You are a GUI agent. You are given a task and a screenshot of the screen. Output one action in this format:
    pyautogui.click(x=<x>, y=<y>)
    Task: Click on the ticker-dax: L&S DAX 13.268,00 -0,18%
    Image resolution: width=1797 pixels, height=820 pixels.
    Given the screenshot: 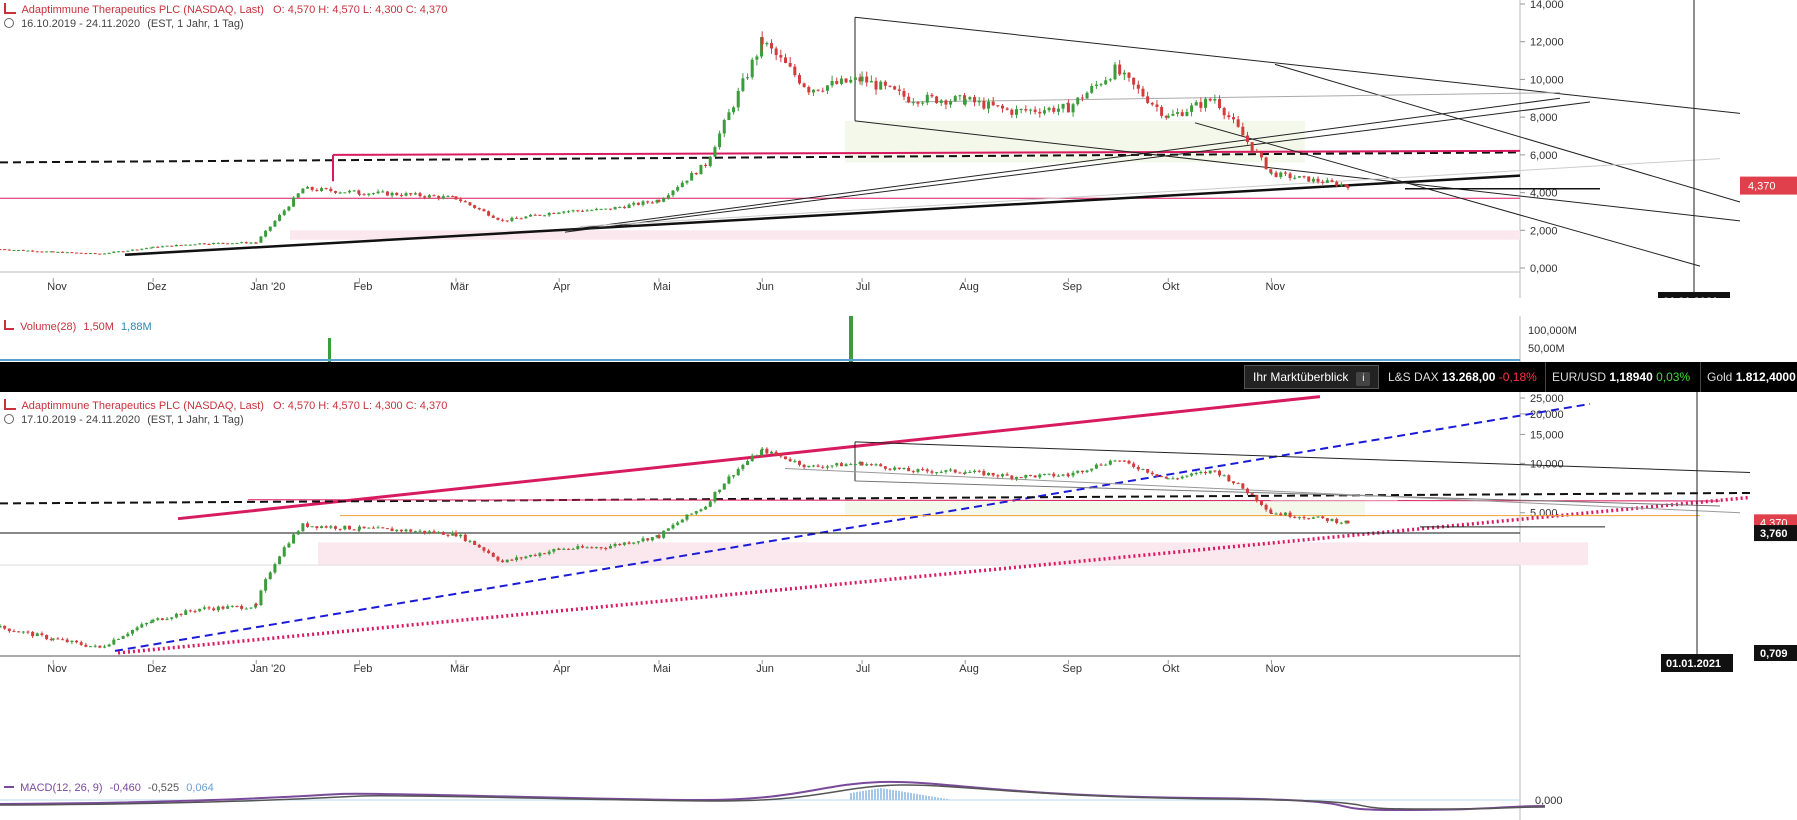 What is the action you would take?
    pyautogui.click(x=1462, y=377)
    